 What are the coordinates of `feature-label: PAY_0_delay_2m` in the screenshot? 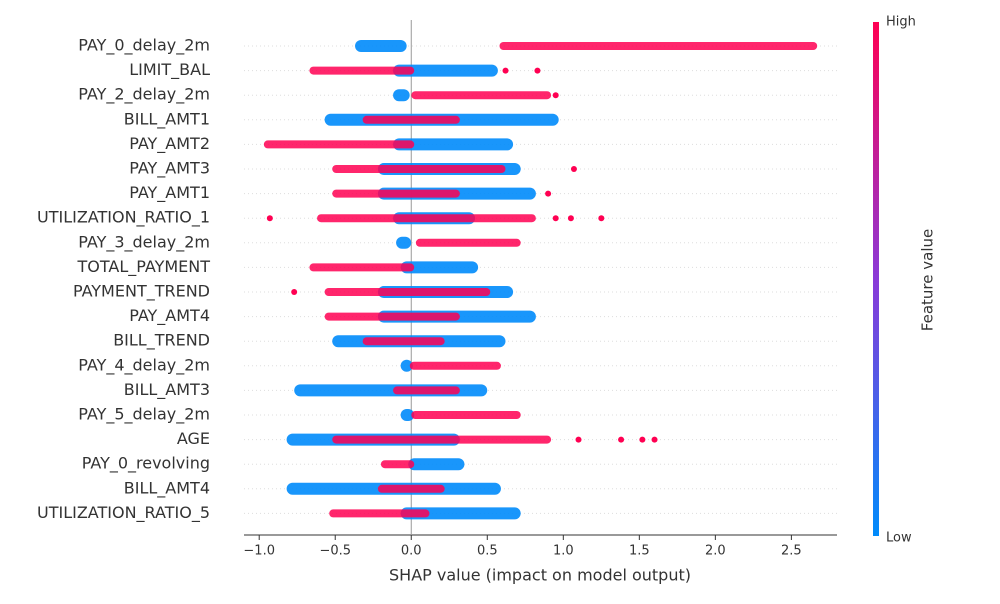 It's located at (144, 46).